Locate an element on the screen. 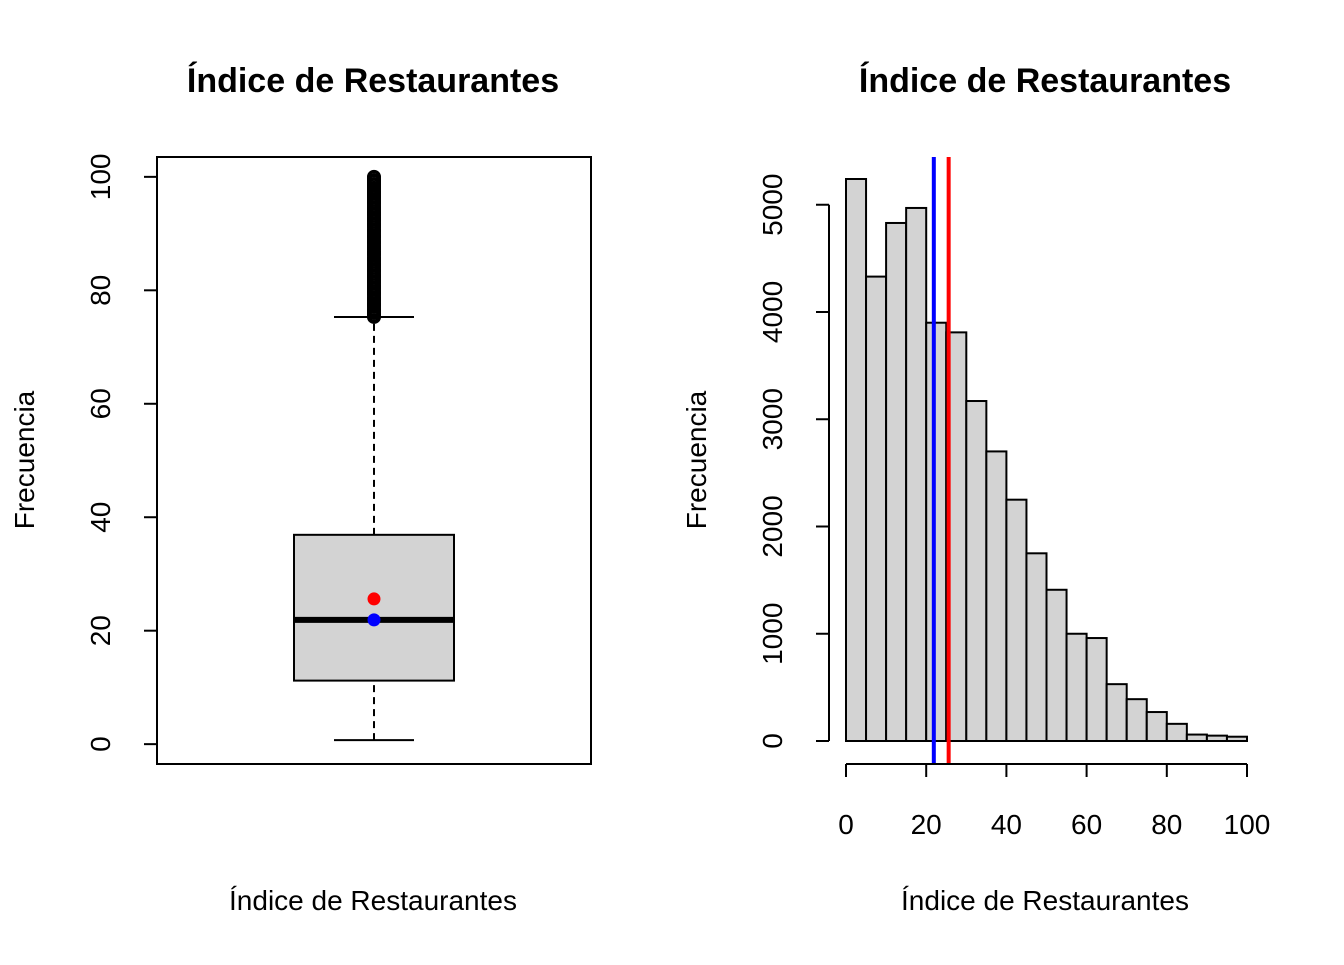 The image size is (1344, 965). boxplot-y-tick-label: 80 is located at coordinates (100, 290).